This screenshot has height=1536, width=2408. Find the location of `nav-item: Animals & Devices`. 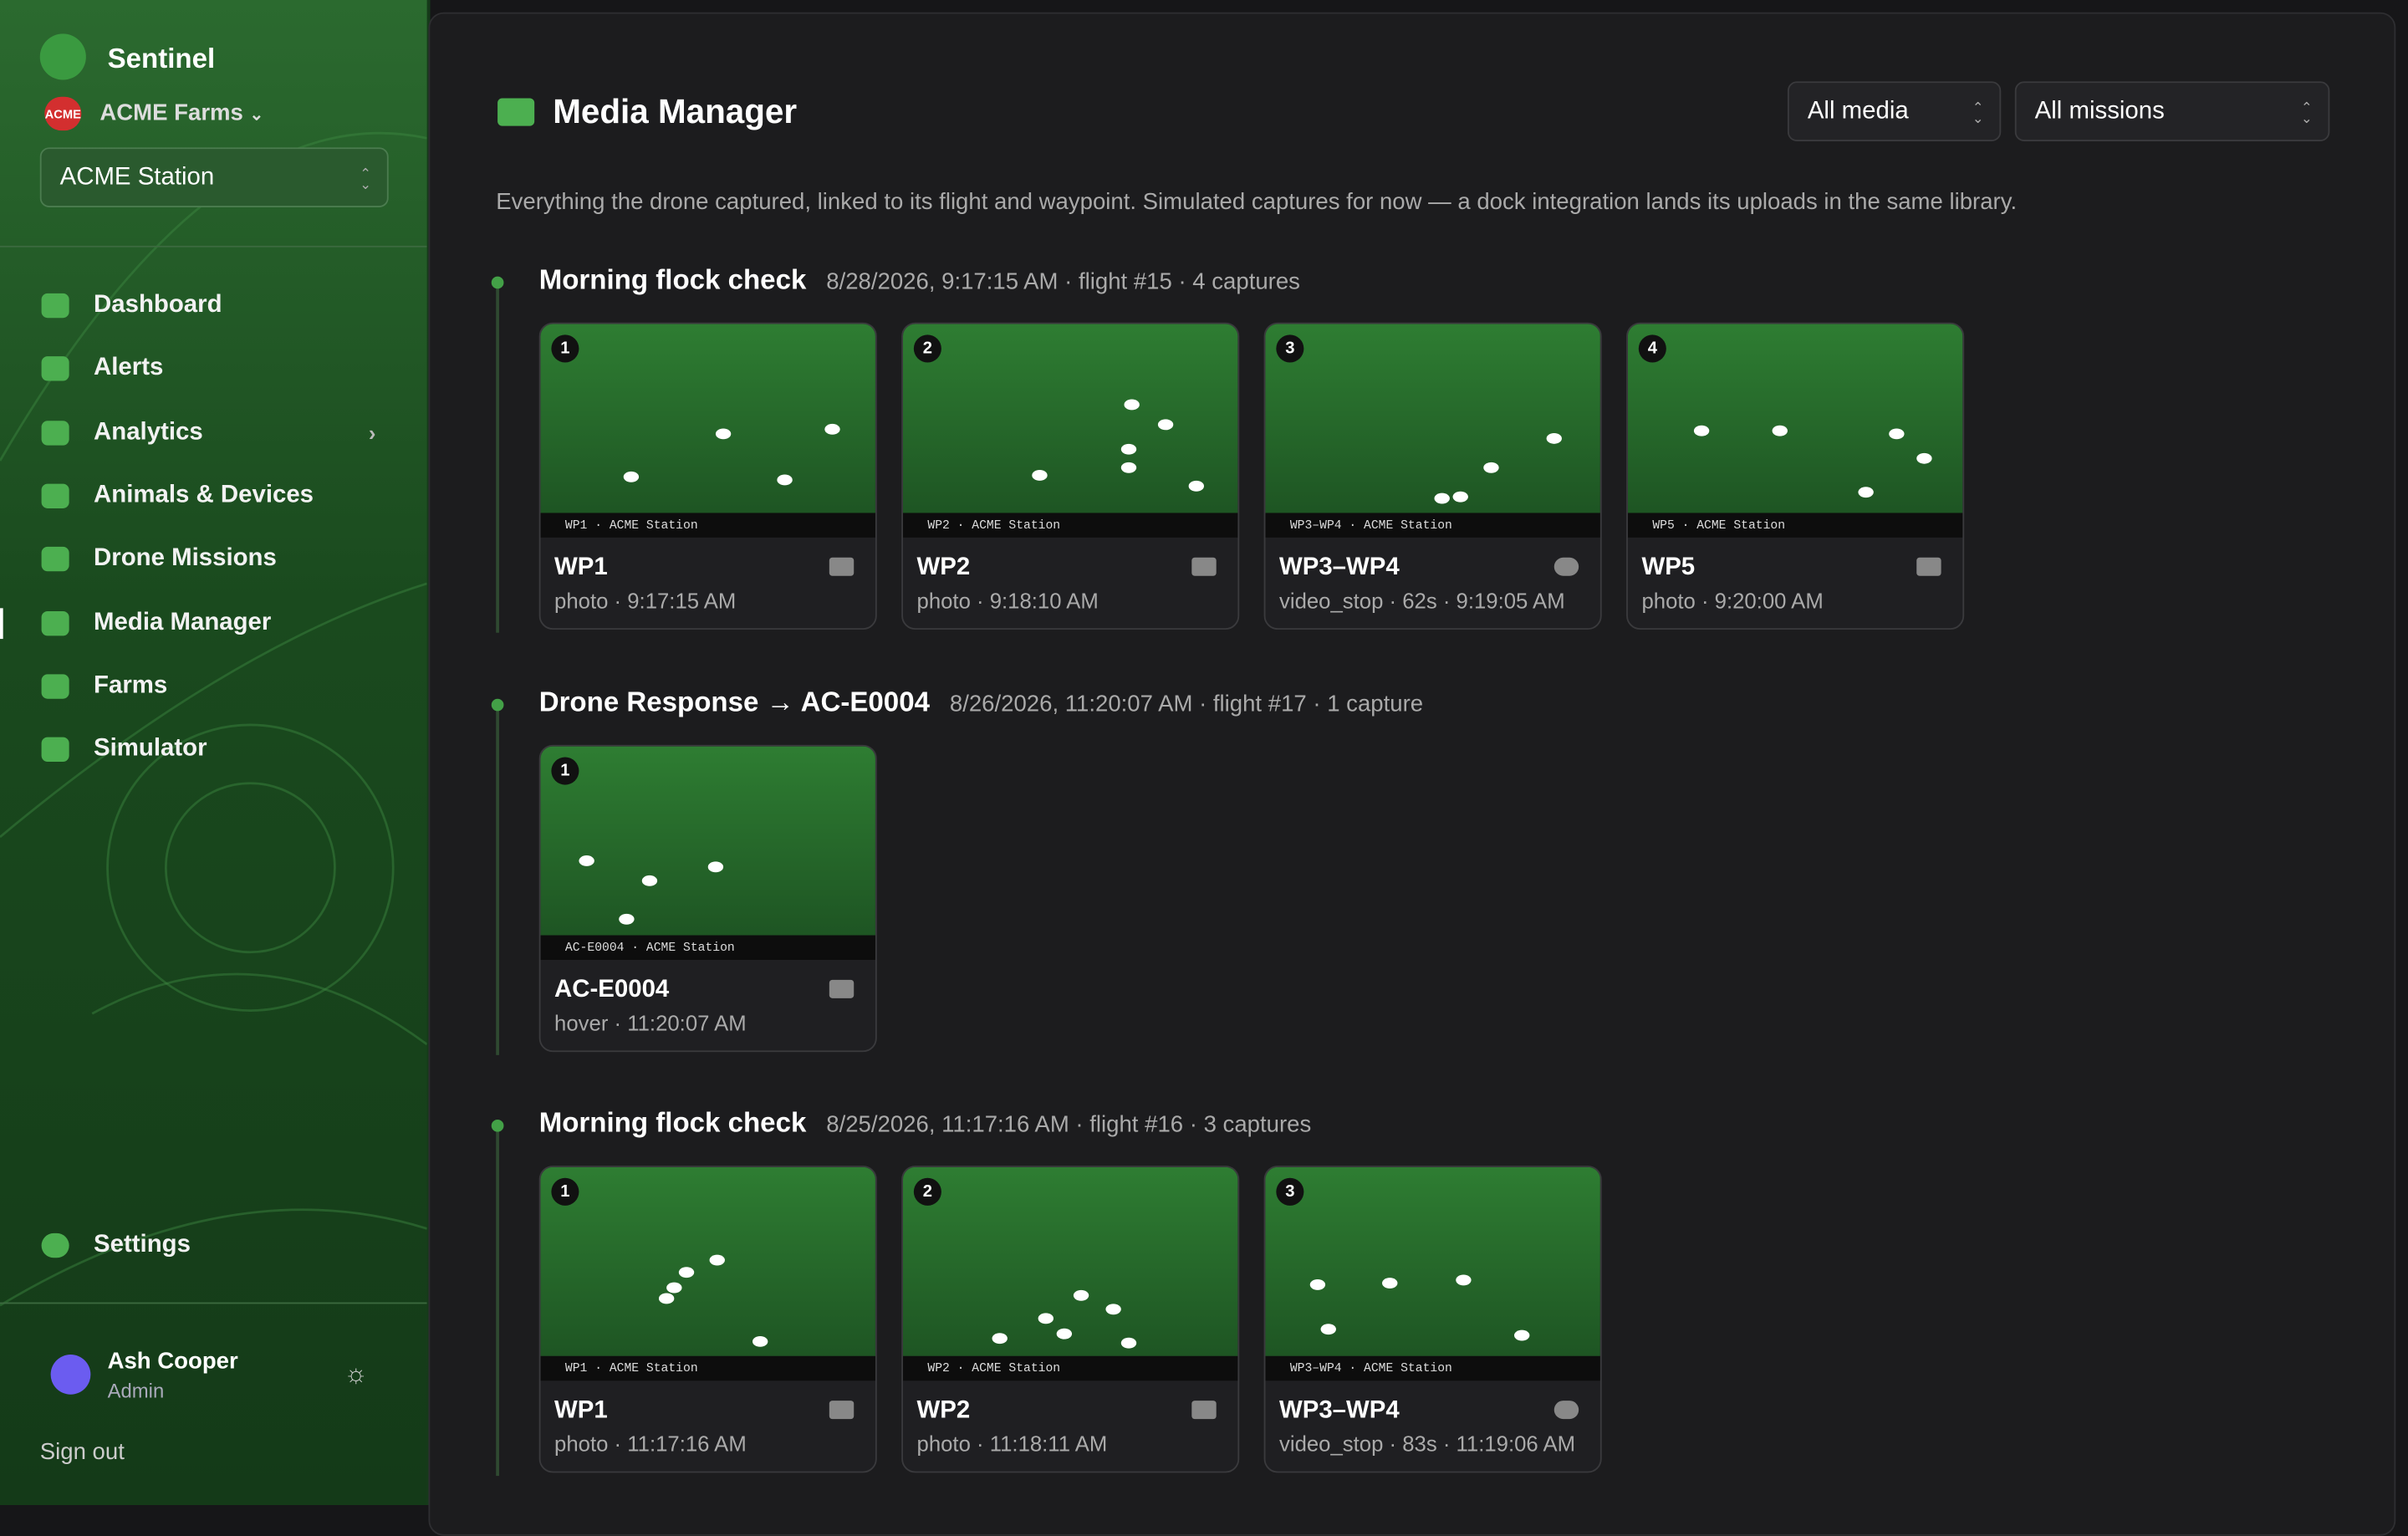

nav-item: Animals & Devices is located at coordinates (213, 496).